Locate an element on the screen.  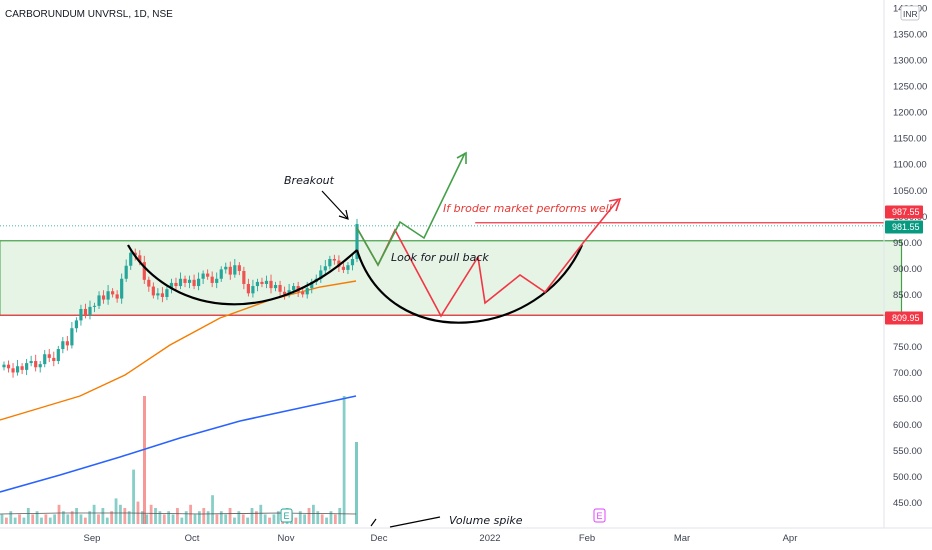
time-tick-label: Sep is located at coordinates (92, 538).